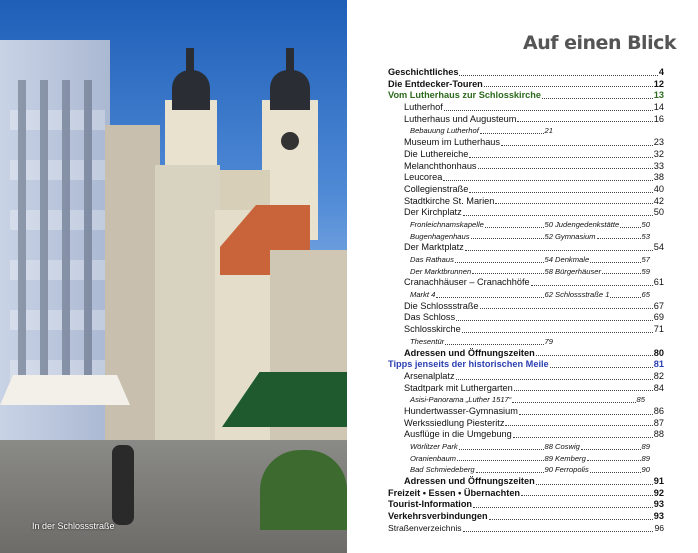 Image resolution: width=698 pixels, height=553 pixels. Describe the element at coordinates (658, 189) in the screenshot. I see `toc-page-number: 40` at that location.